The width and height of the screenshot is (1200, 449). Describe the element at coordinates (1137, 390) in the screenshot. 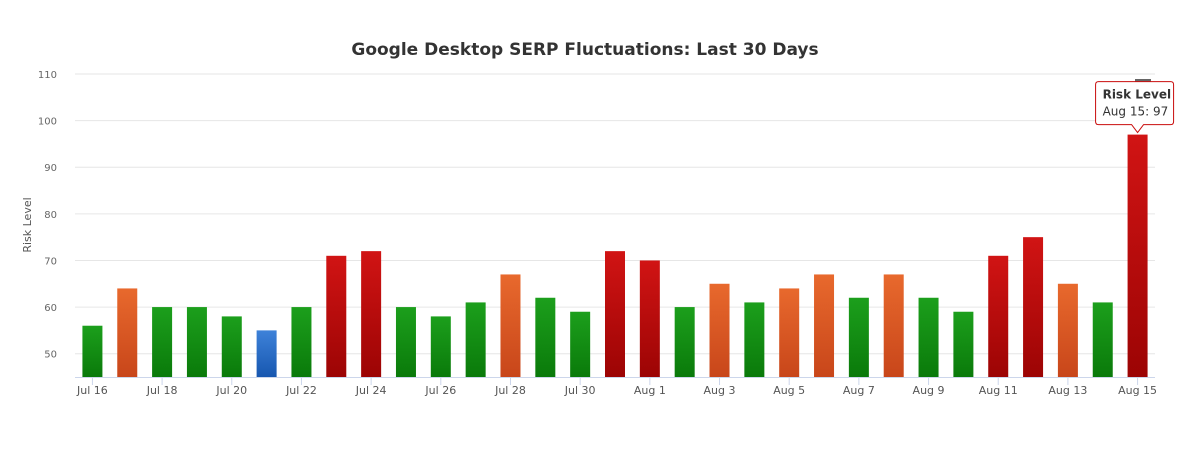

I see `x-tick-label: Aug 15` at that location.